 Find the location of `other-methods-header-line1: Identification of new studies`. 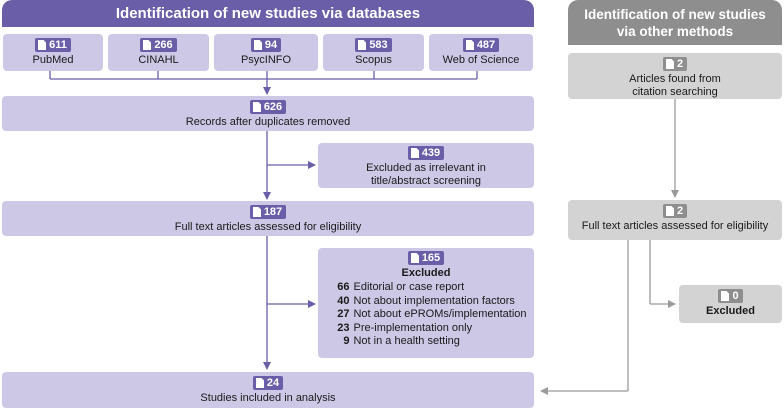

other-methods-header-line1: Identification of new studies is located at coordinates (675, 14).